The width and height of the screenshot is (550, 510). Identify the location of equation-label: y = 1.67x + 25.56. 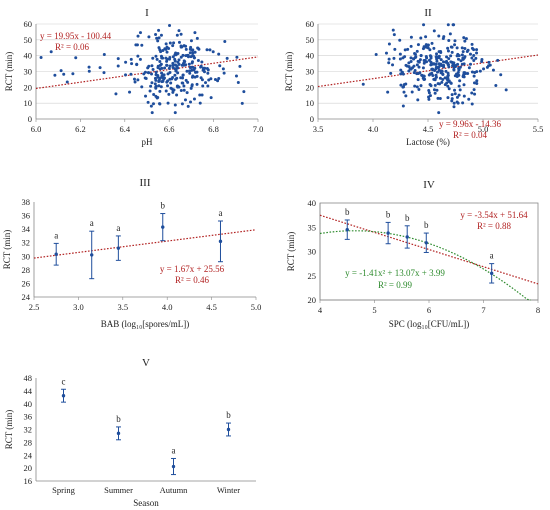
(192, 269).